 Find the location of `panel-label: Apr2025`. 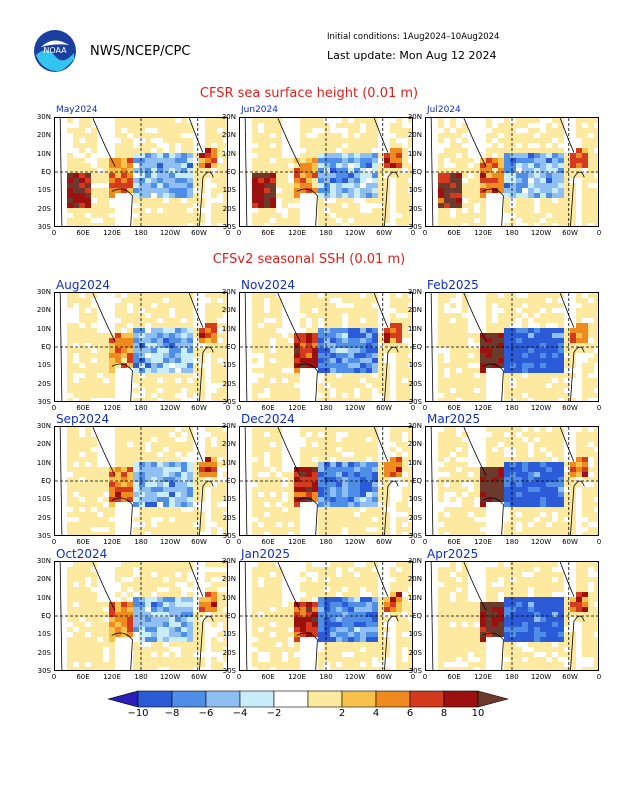

panel-label: Apr2025 is located at coordinates (453, 554).